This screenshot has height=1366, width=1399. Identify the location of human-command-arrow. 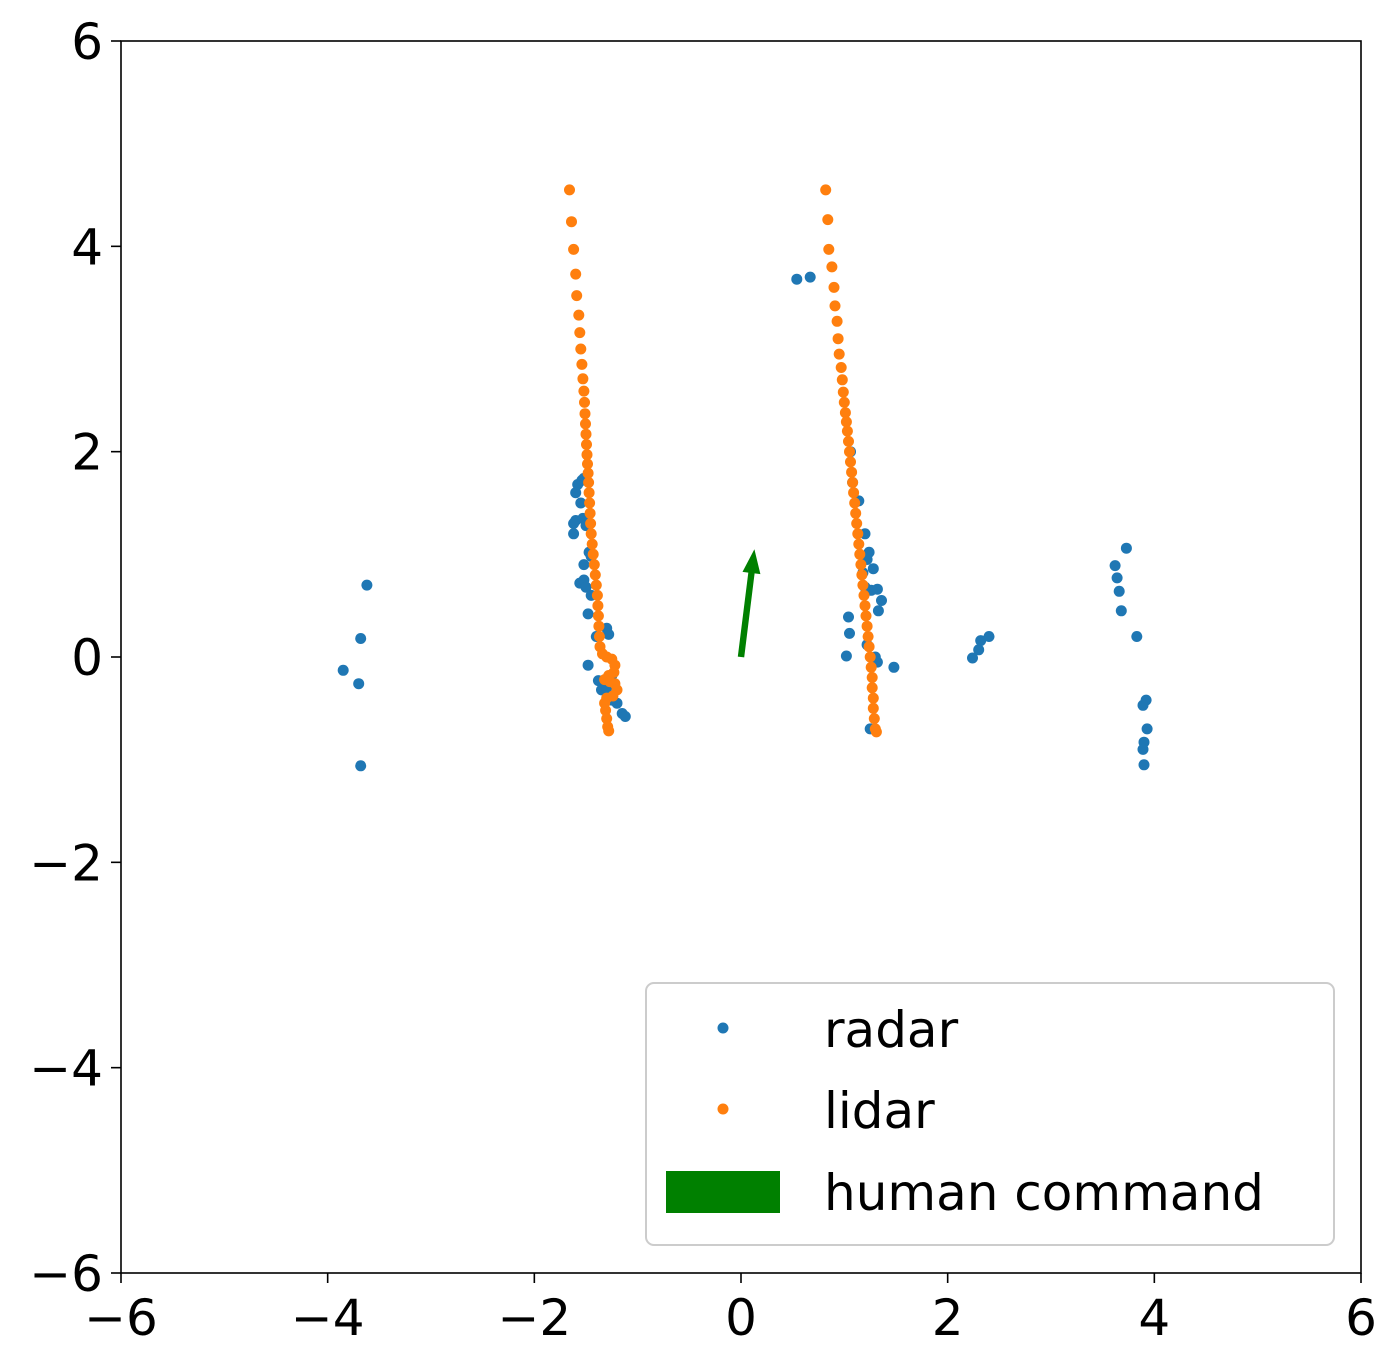
(749, 603).